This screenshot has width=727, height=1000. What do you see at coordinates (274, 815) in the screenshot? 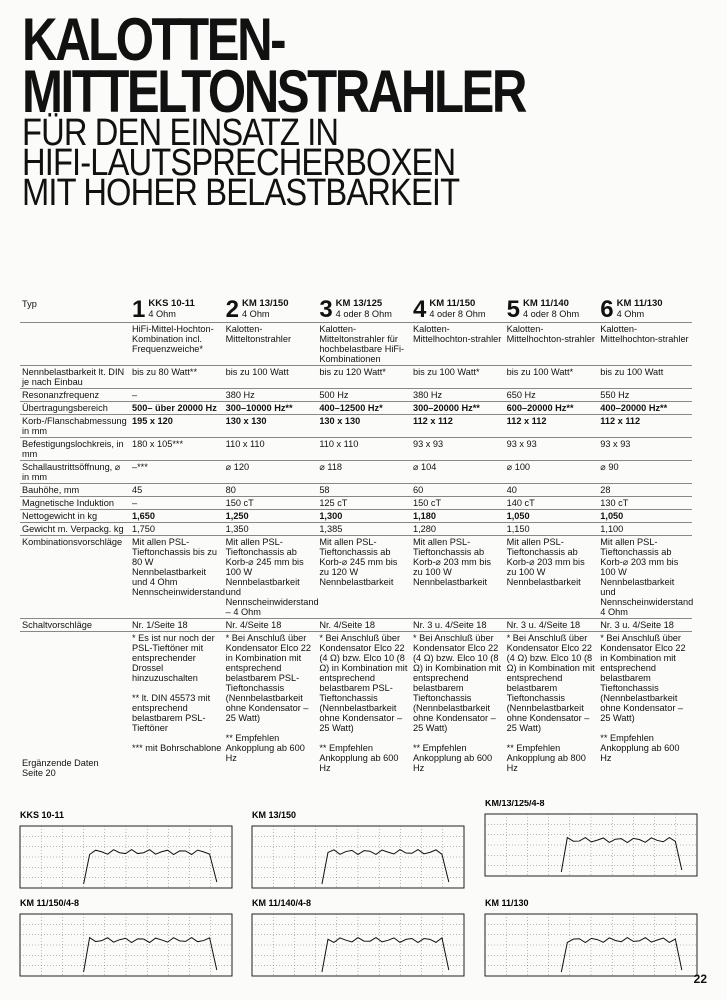
I see `graph-label: KM 13/150` at bounding box center [274, 815].